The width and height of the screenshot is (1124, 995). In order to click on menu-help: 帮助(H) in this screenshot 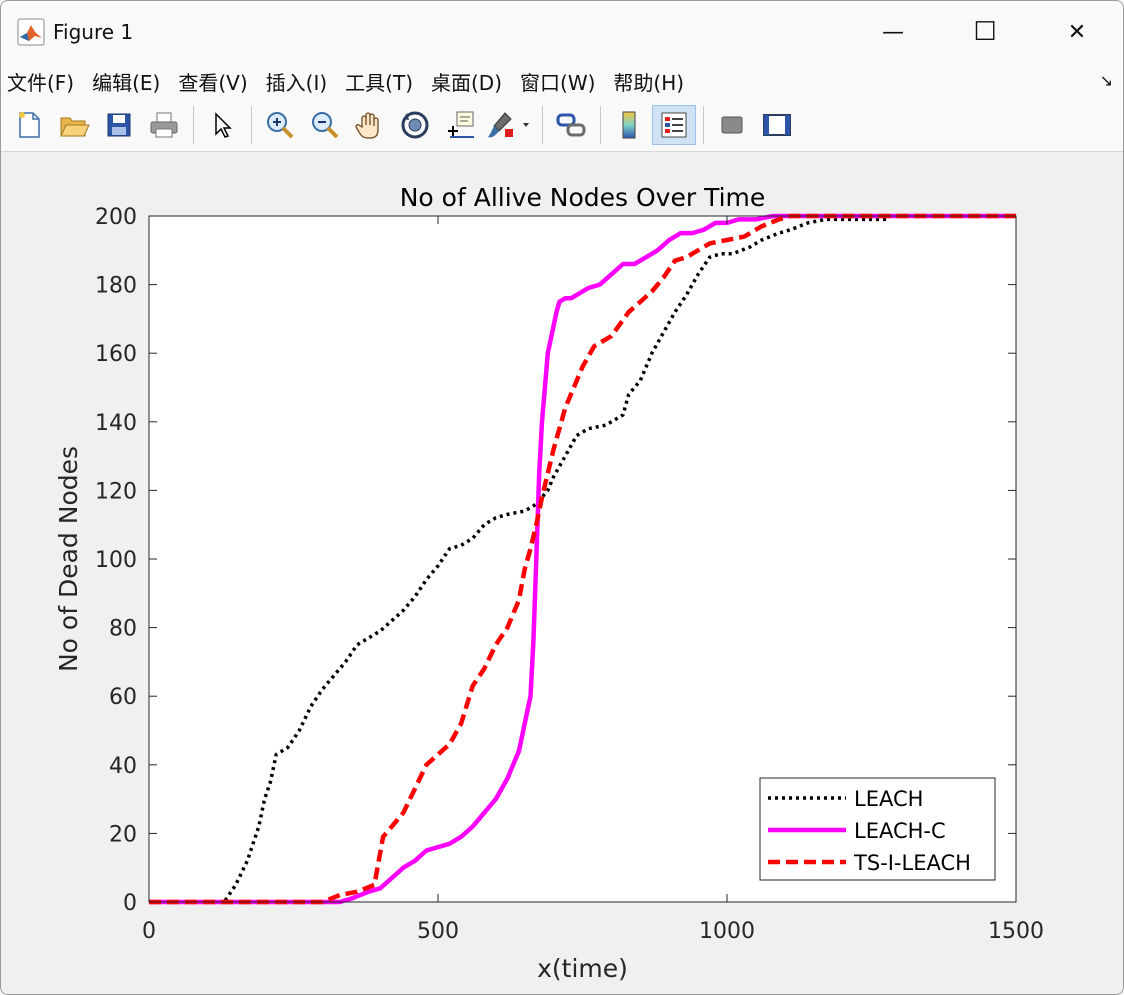, I will do `click(649, 82)`.